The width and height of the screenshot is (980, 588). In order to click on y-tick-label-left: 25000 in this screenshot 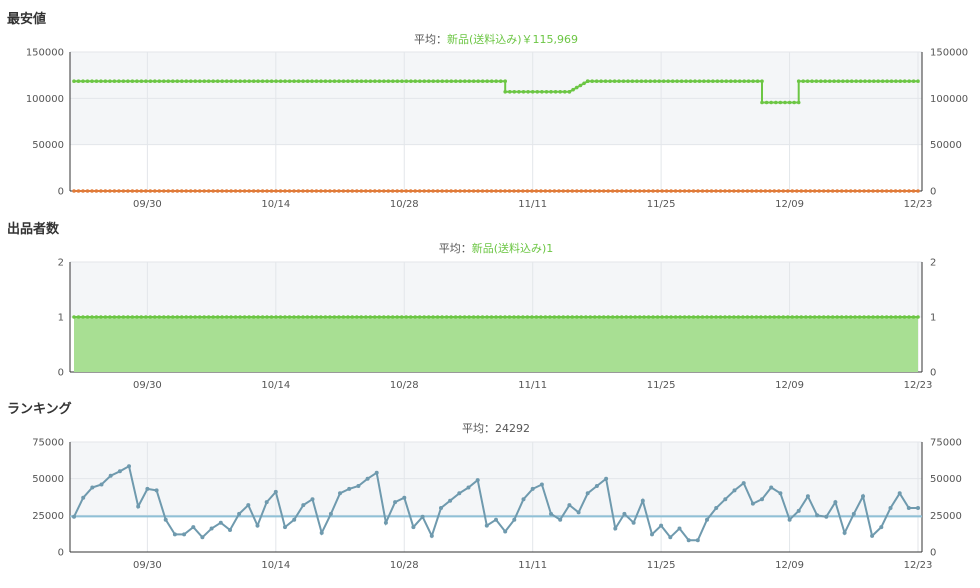, I will do `click(48, 516)`.